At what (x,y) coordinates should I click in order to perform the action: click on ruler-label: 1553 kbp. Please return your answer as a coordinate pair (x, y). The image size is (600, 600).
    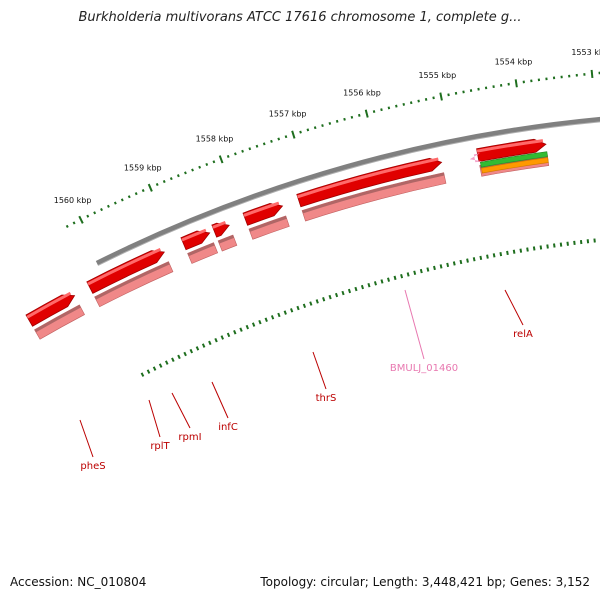
    Looking at the image, I should click on (585, 52).